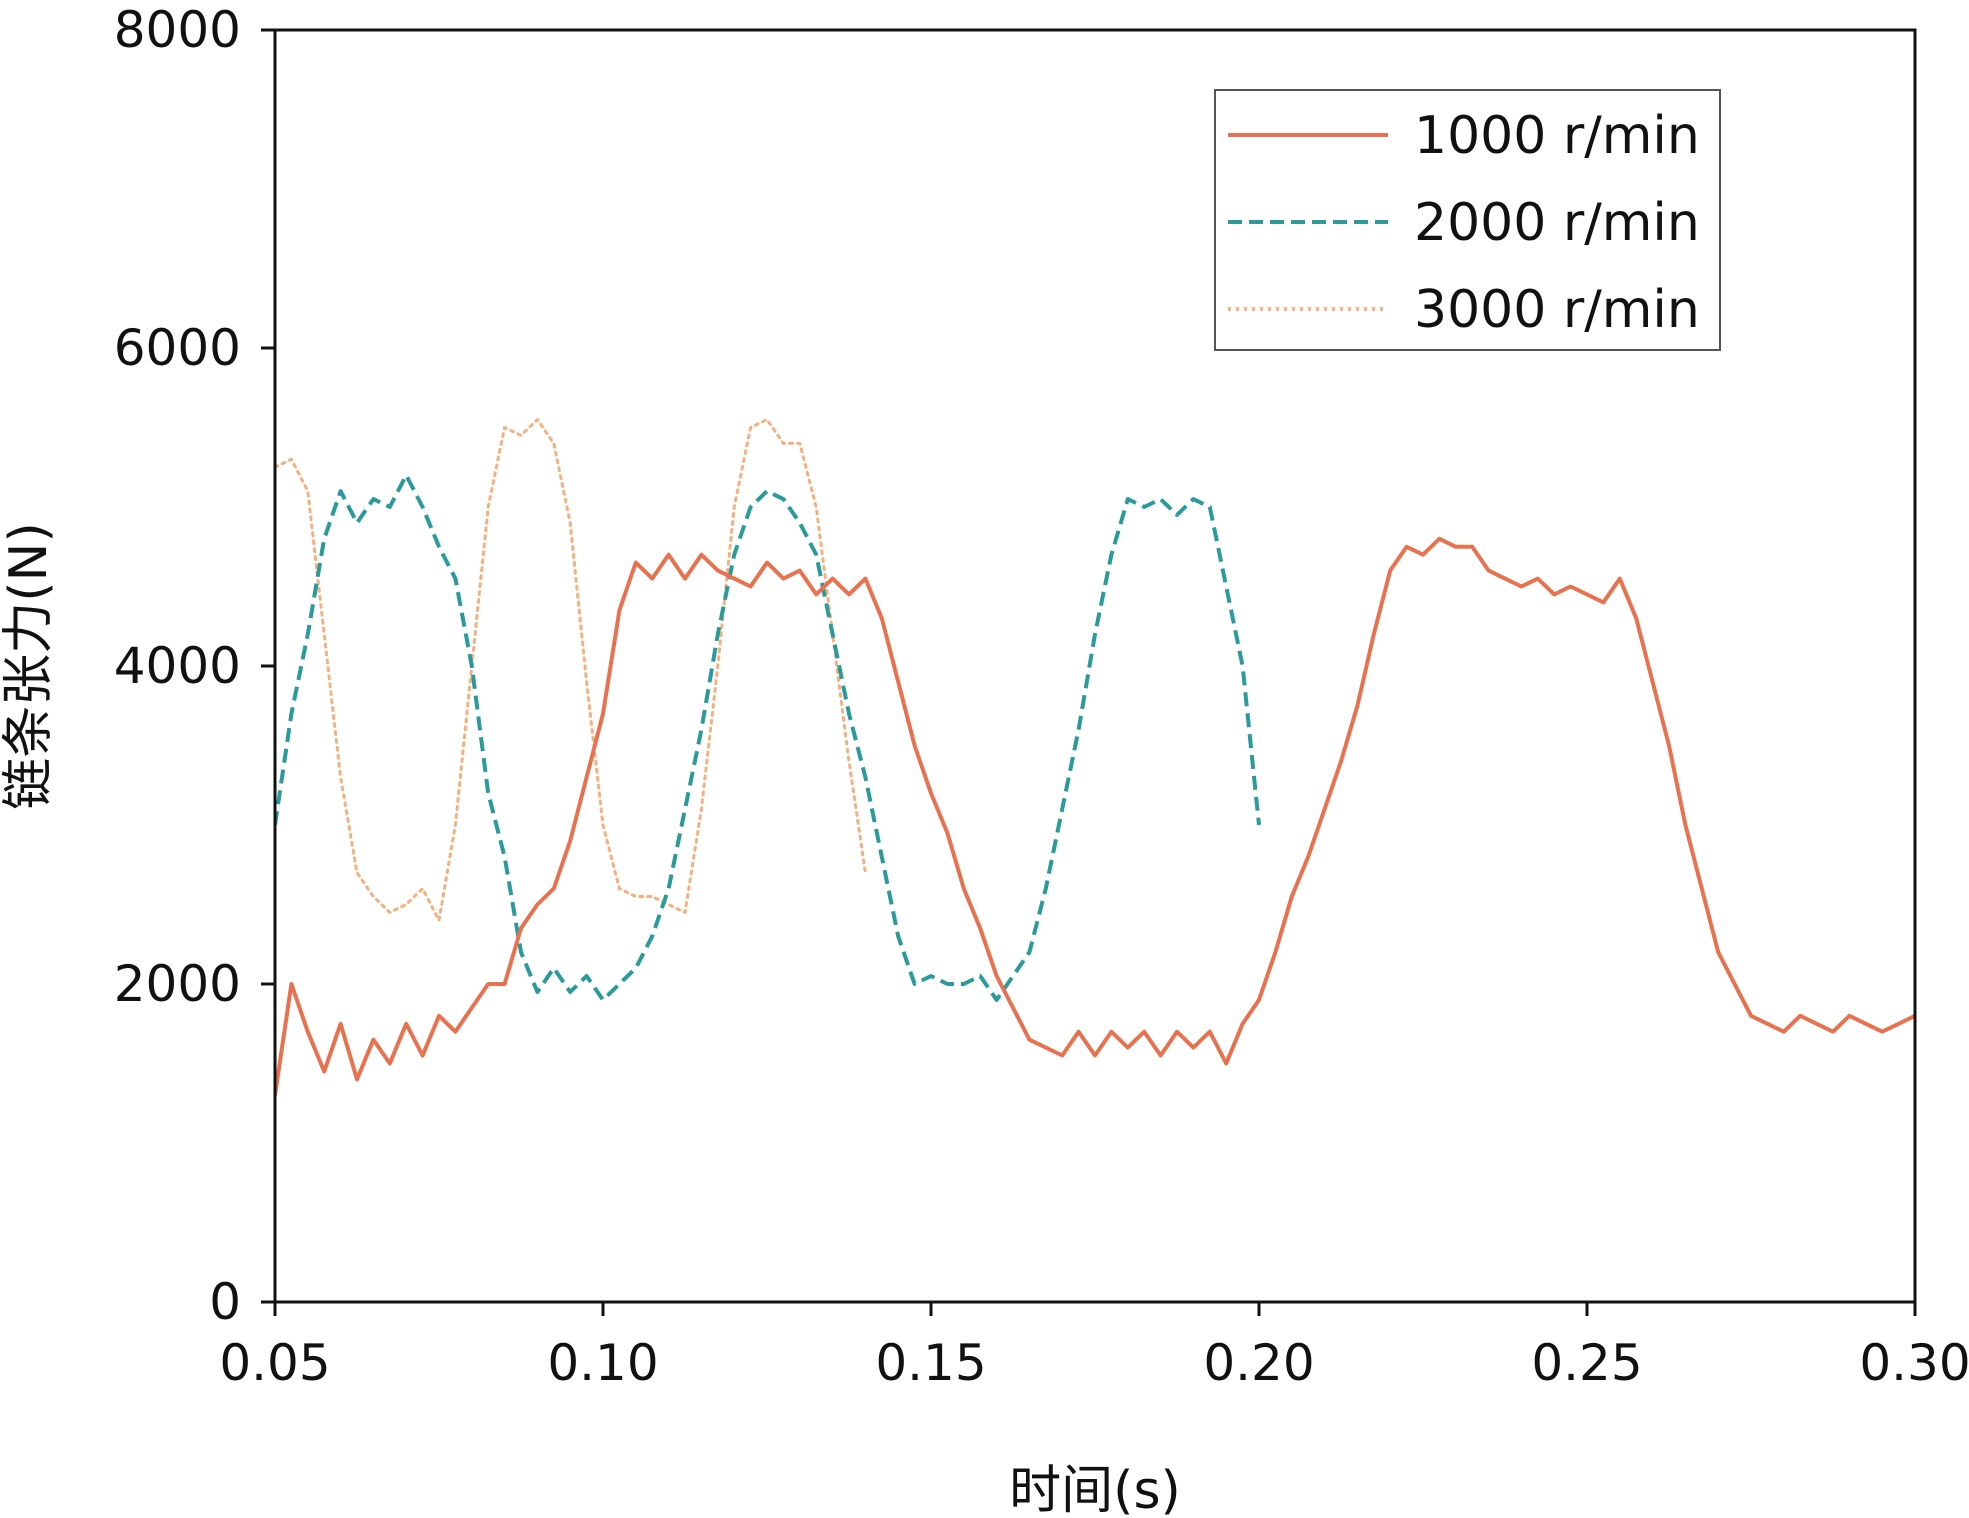 Image resolution: width=1969 pixels, height=1518 pixels. Describe the element at coordinates (930, 1363) in the screenshot. I see `x-tick-label: 0.15` at that location.